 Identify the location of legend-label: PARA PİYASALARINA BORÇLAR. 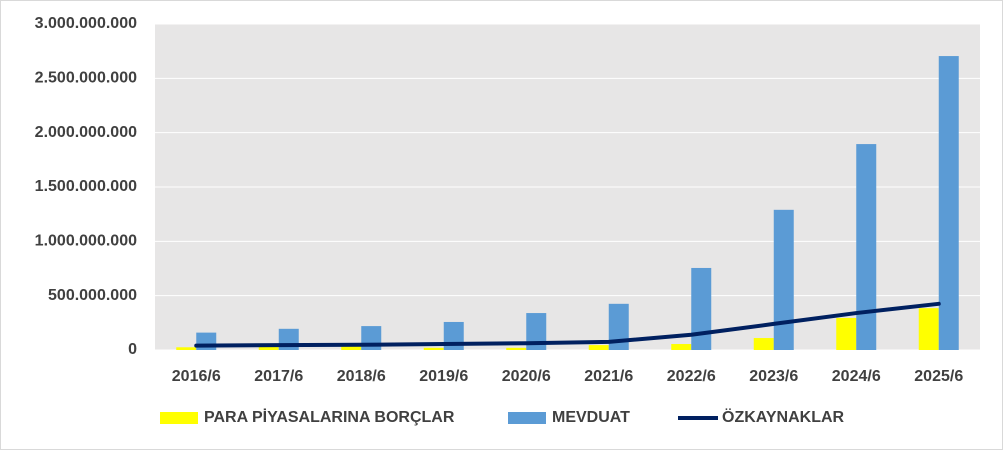
(329, 417).